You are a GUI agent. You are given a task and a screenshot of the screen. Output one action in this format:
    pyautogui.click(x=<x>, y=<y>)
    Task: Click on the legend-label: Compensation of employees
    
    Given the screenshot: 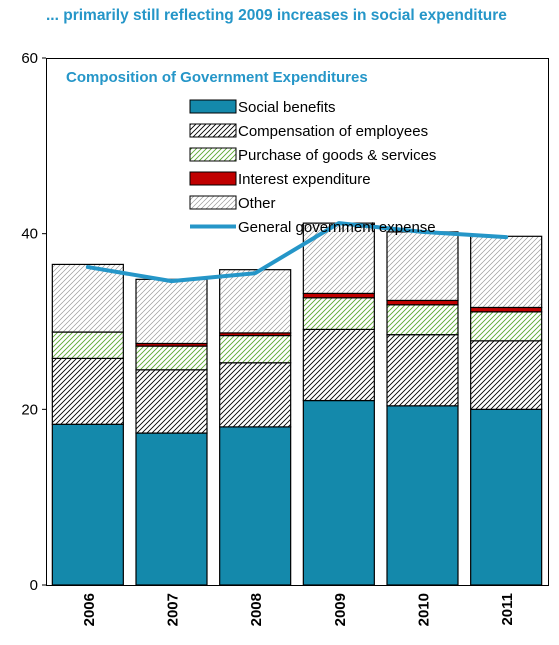 What is the action you would take?
    pyautogui.click(x=333, y=131)
    